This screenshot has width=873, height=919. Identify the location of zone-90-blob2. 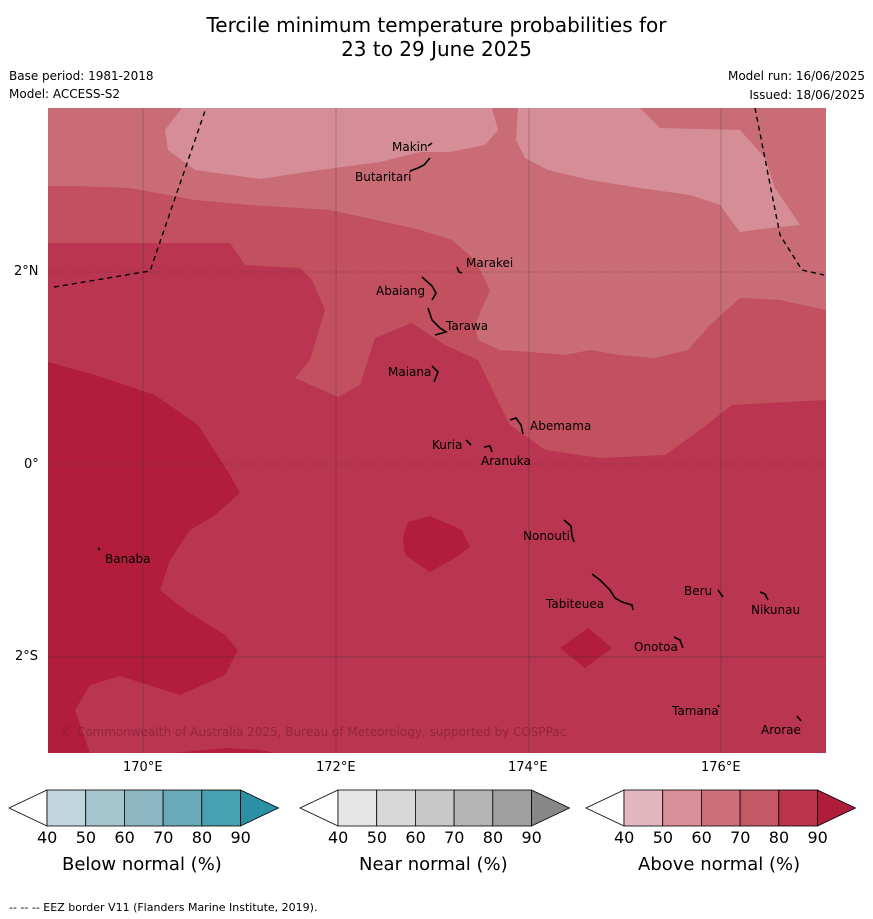
(586, 648).